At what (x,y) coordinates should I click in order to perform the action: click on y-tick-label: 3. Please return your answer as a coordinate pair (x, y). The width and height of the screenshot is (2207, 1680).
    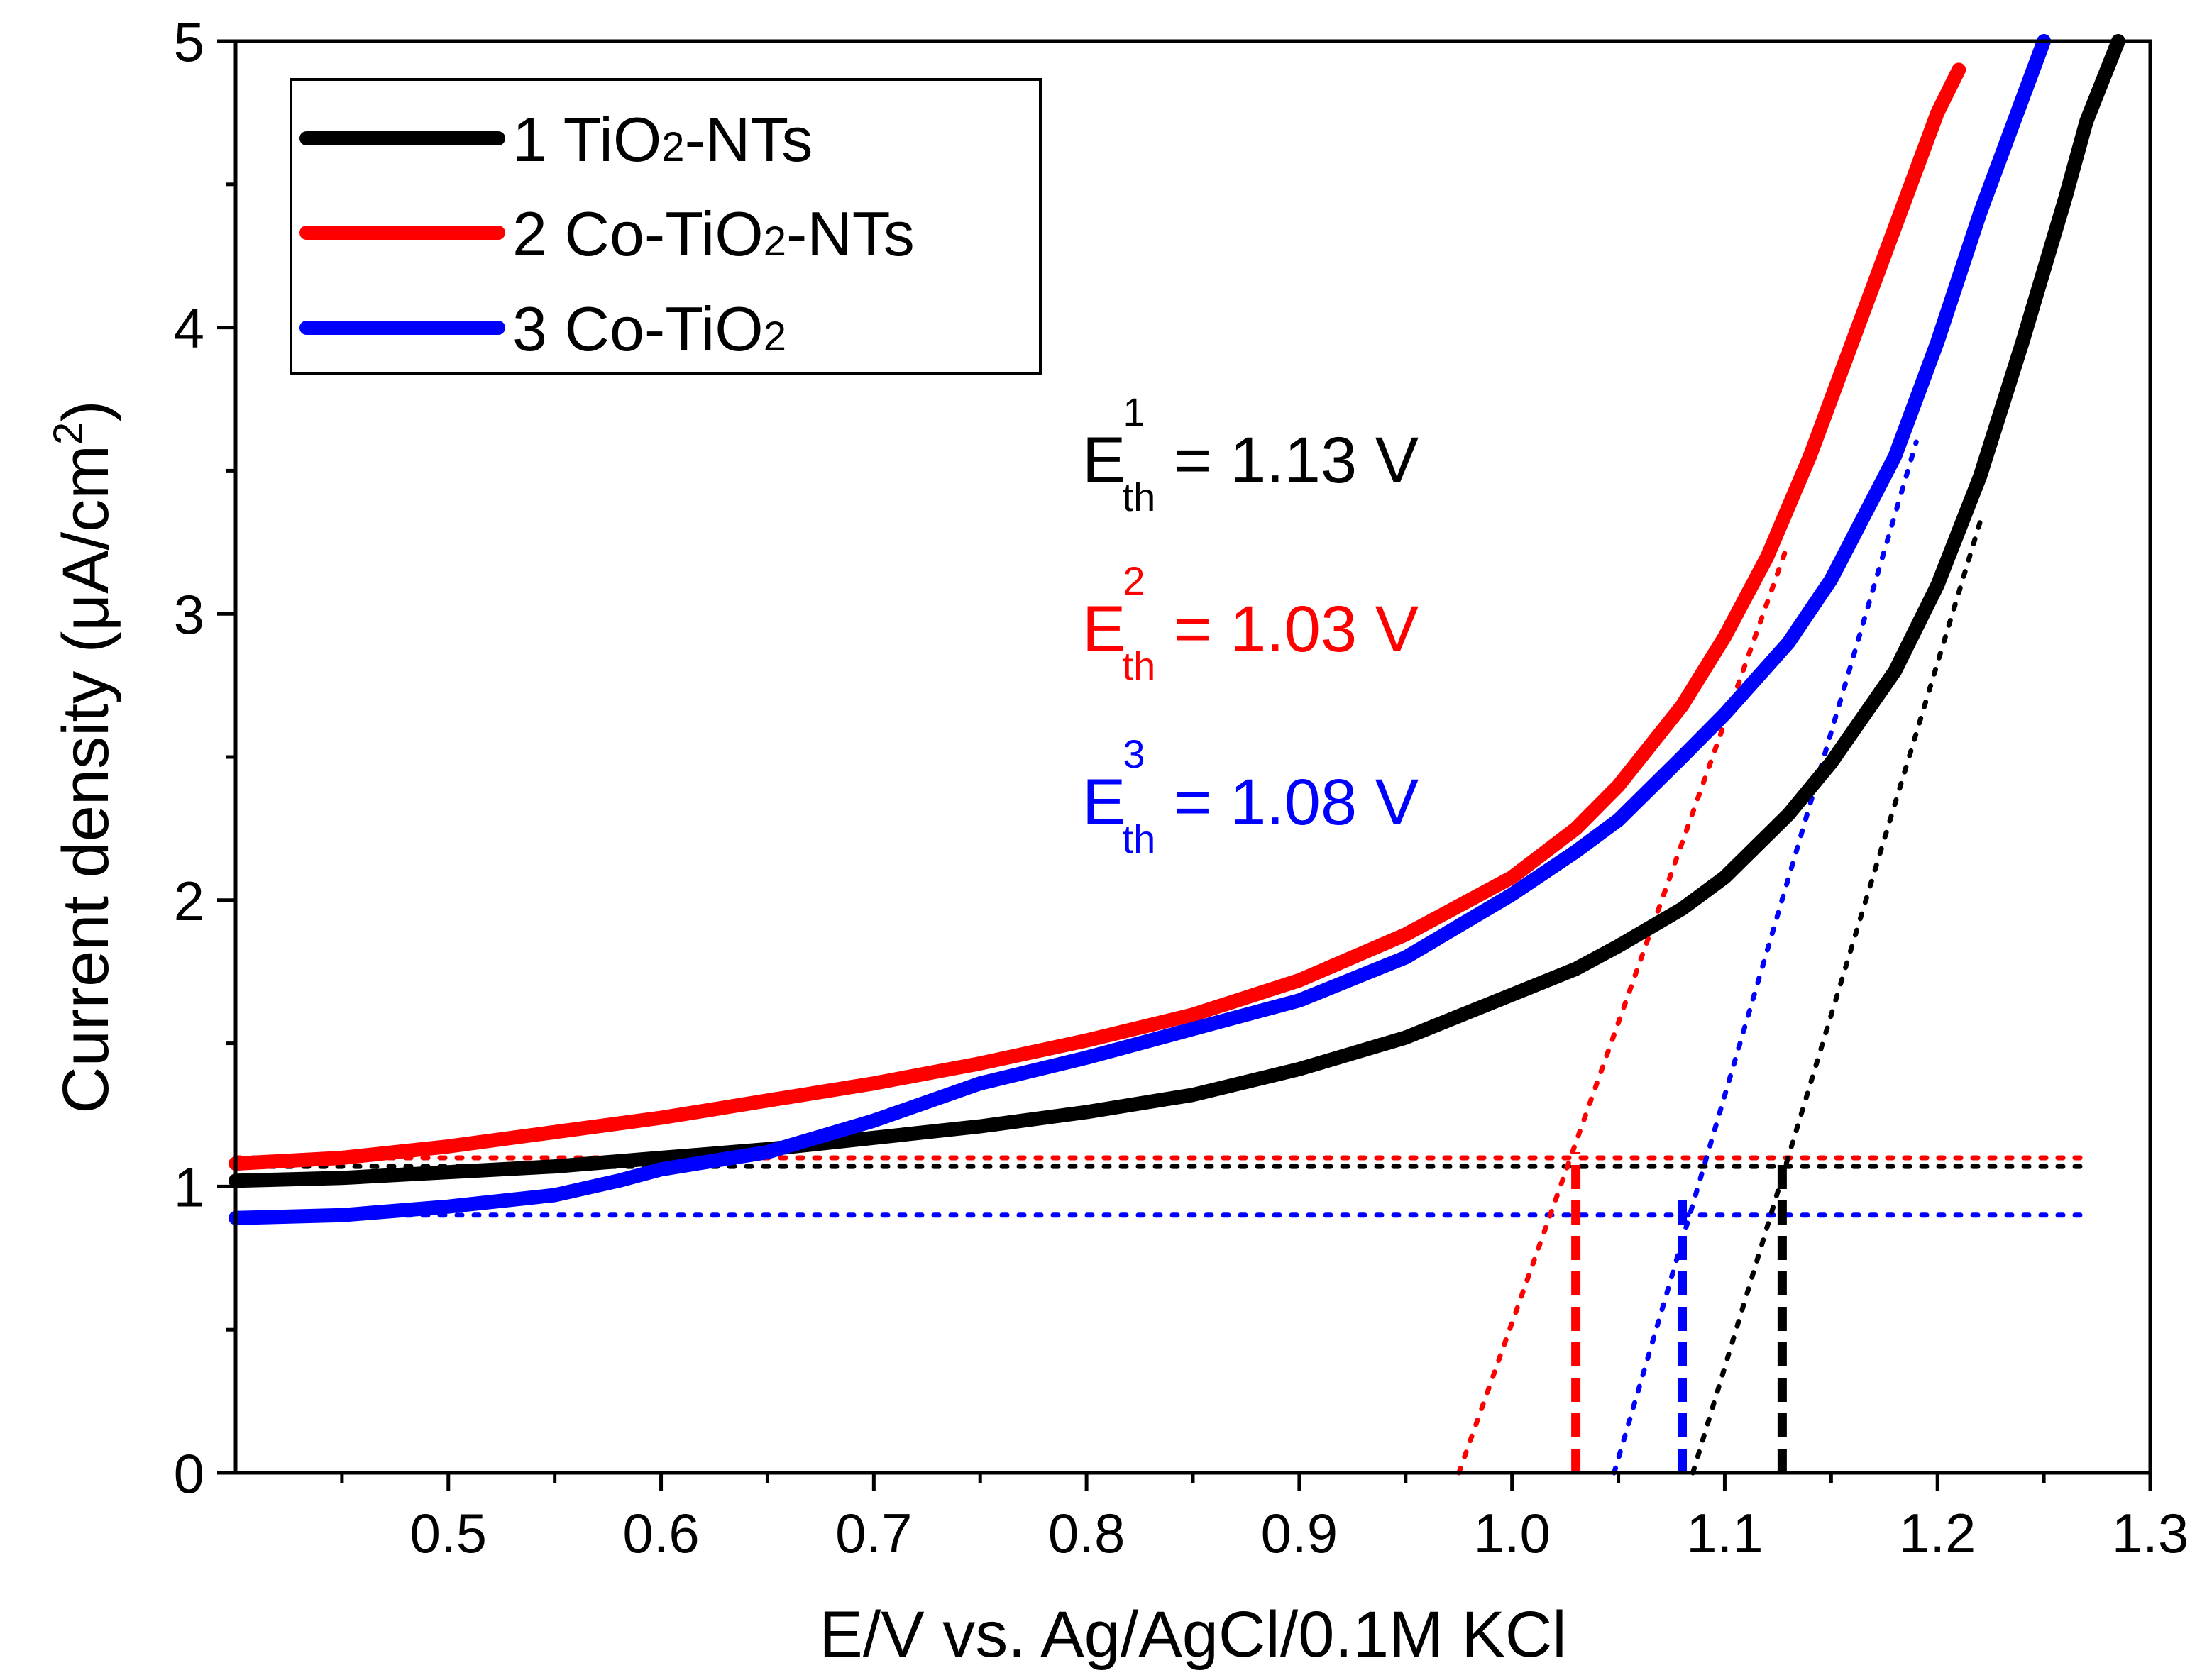
    Looking at the image, I should click on (189, 614).